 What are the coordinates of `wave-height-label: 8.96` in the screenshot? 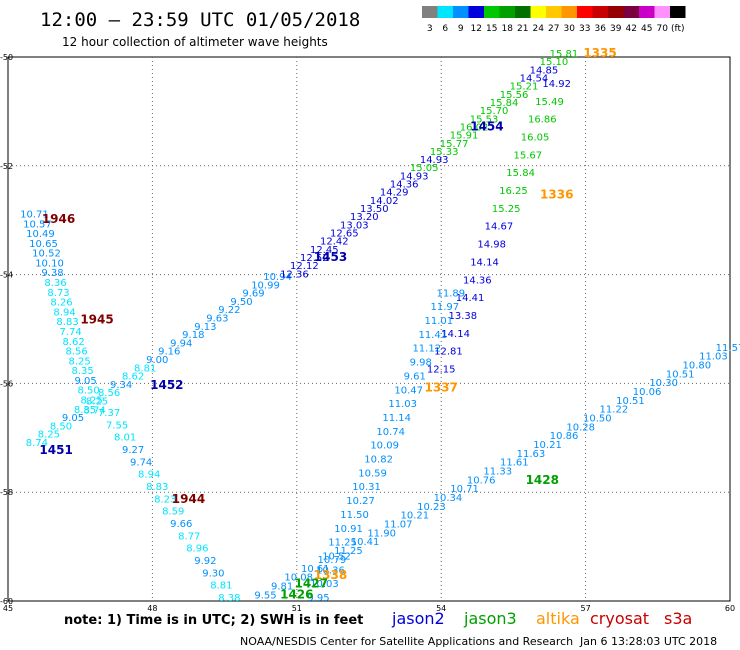 It's located at (197, 549).